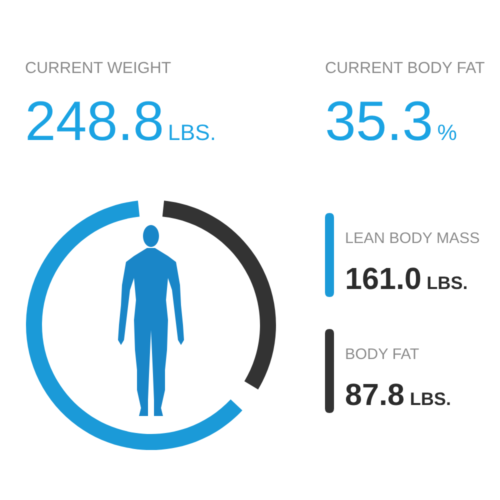 The height and width of the screenshot is (500, 500). What do you see at coordinates (98, 68) in the screenshot?
I see `text: CURRENT WEIGHT` at bounding box center [98, 68].